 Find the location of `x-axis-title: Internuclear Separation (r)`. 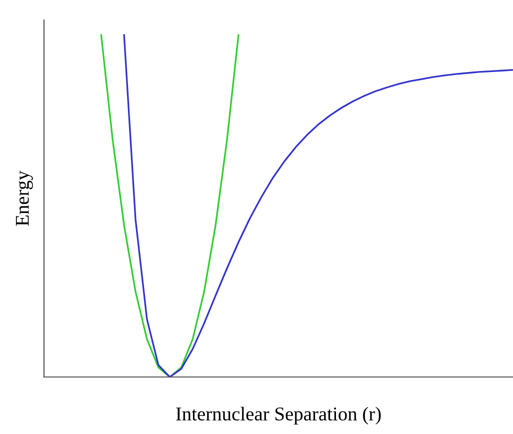

x-axis-title: Internuclear Separation (r) is located at coordinates (278, 415).